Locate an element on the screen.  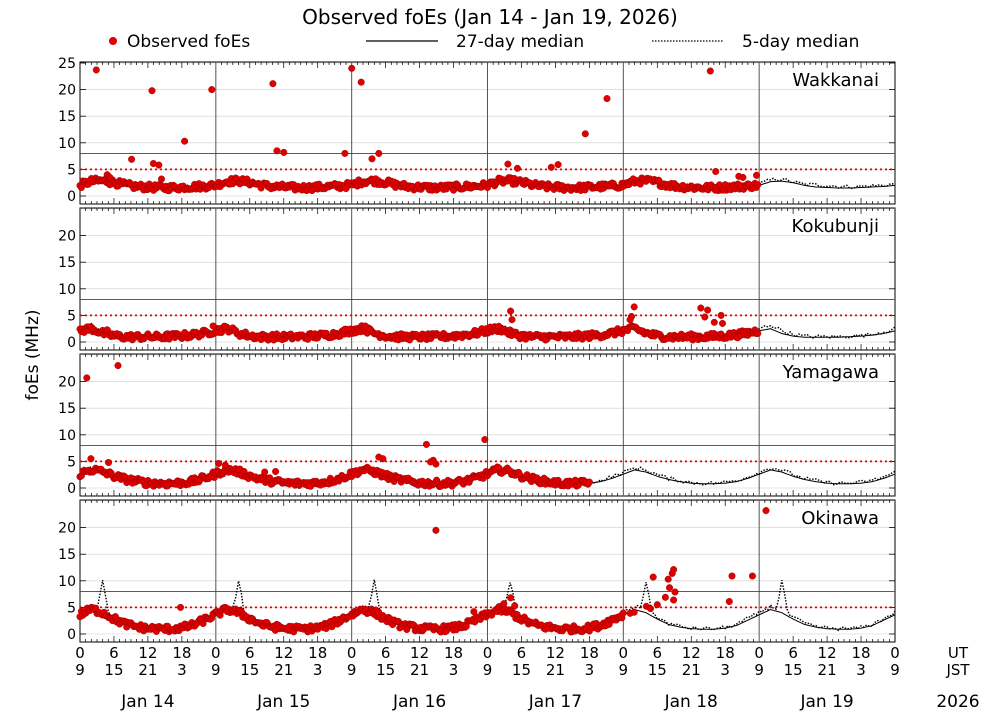
station-name-kokubunji: Kokubunji is located at coordinates (835, 226).